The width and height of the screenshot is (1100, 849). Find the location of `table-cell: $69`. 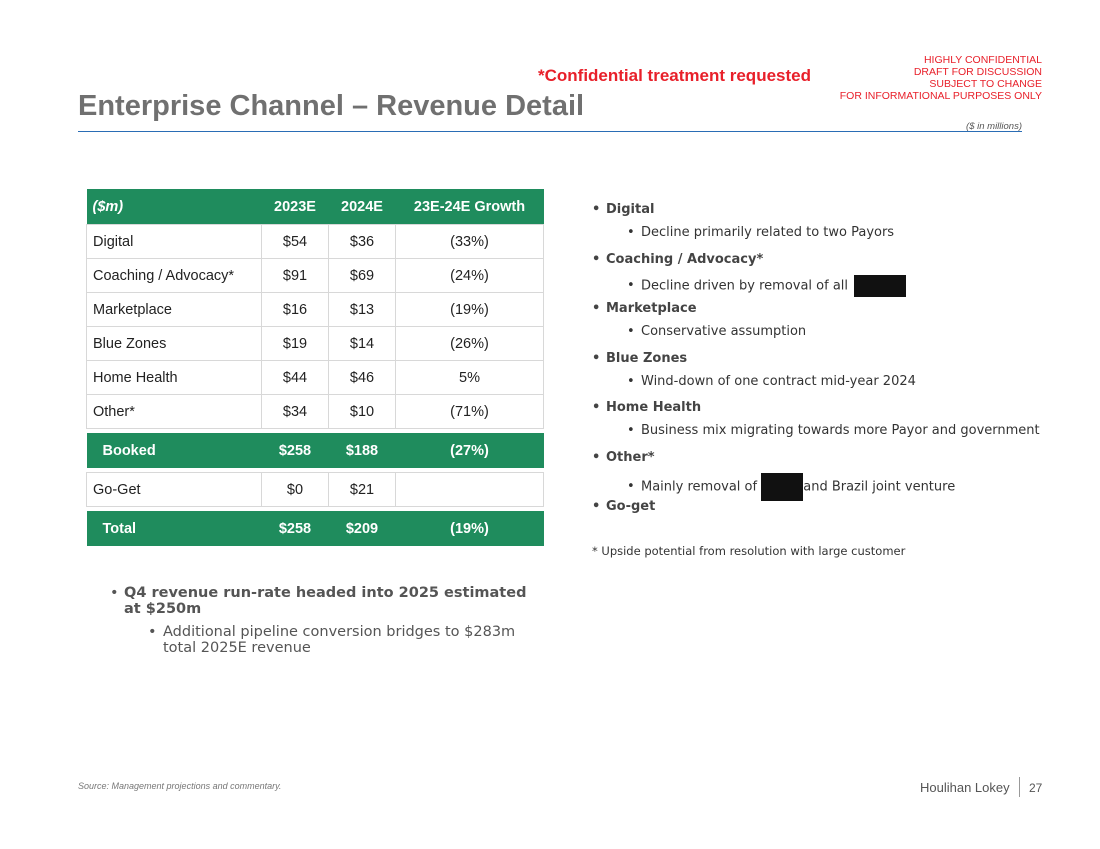

table-cell: $69 is located at coordinates (362, 275).